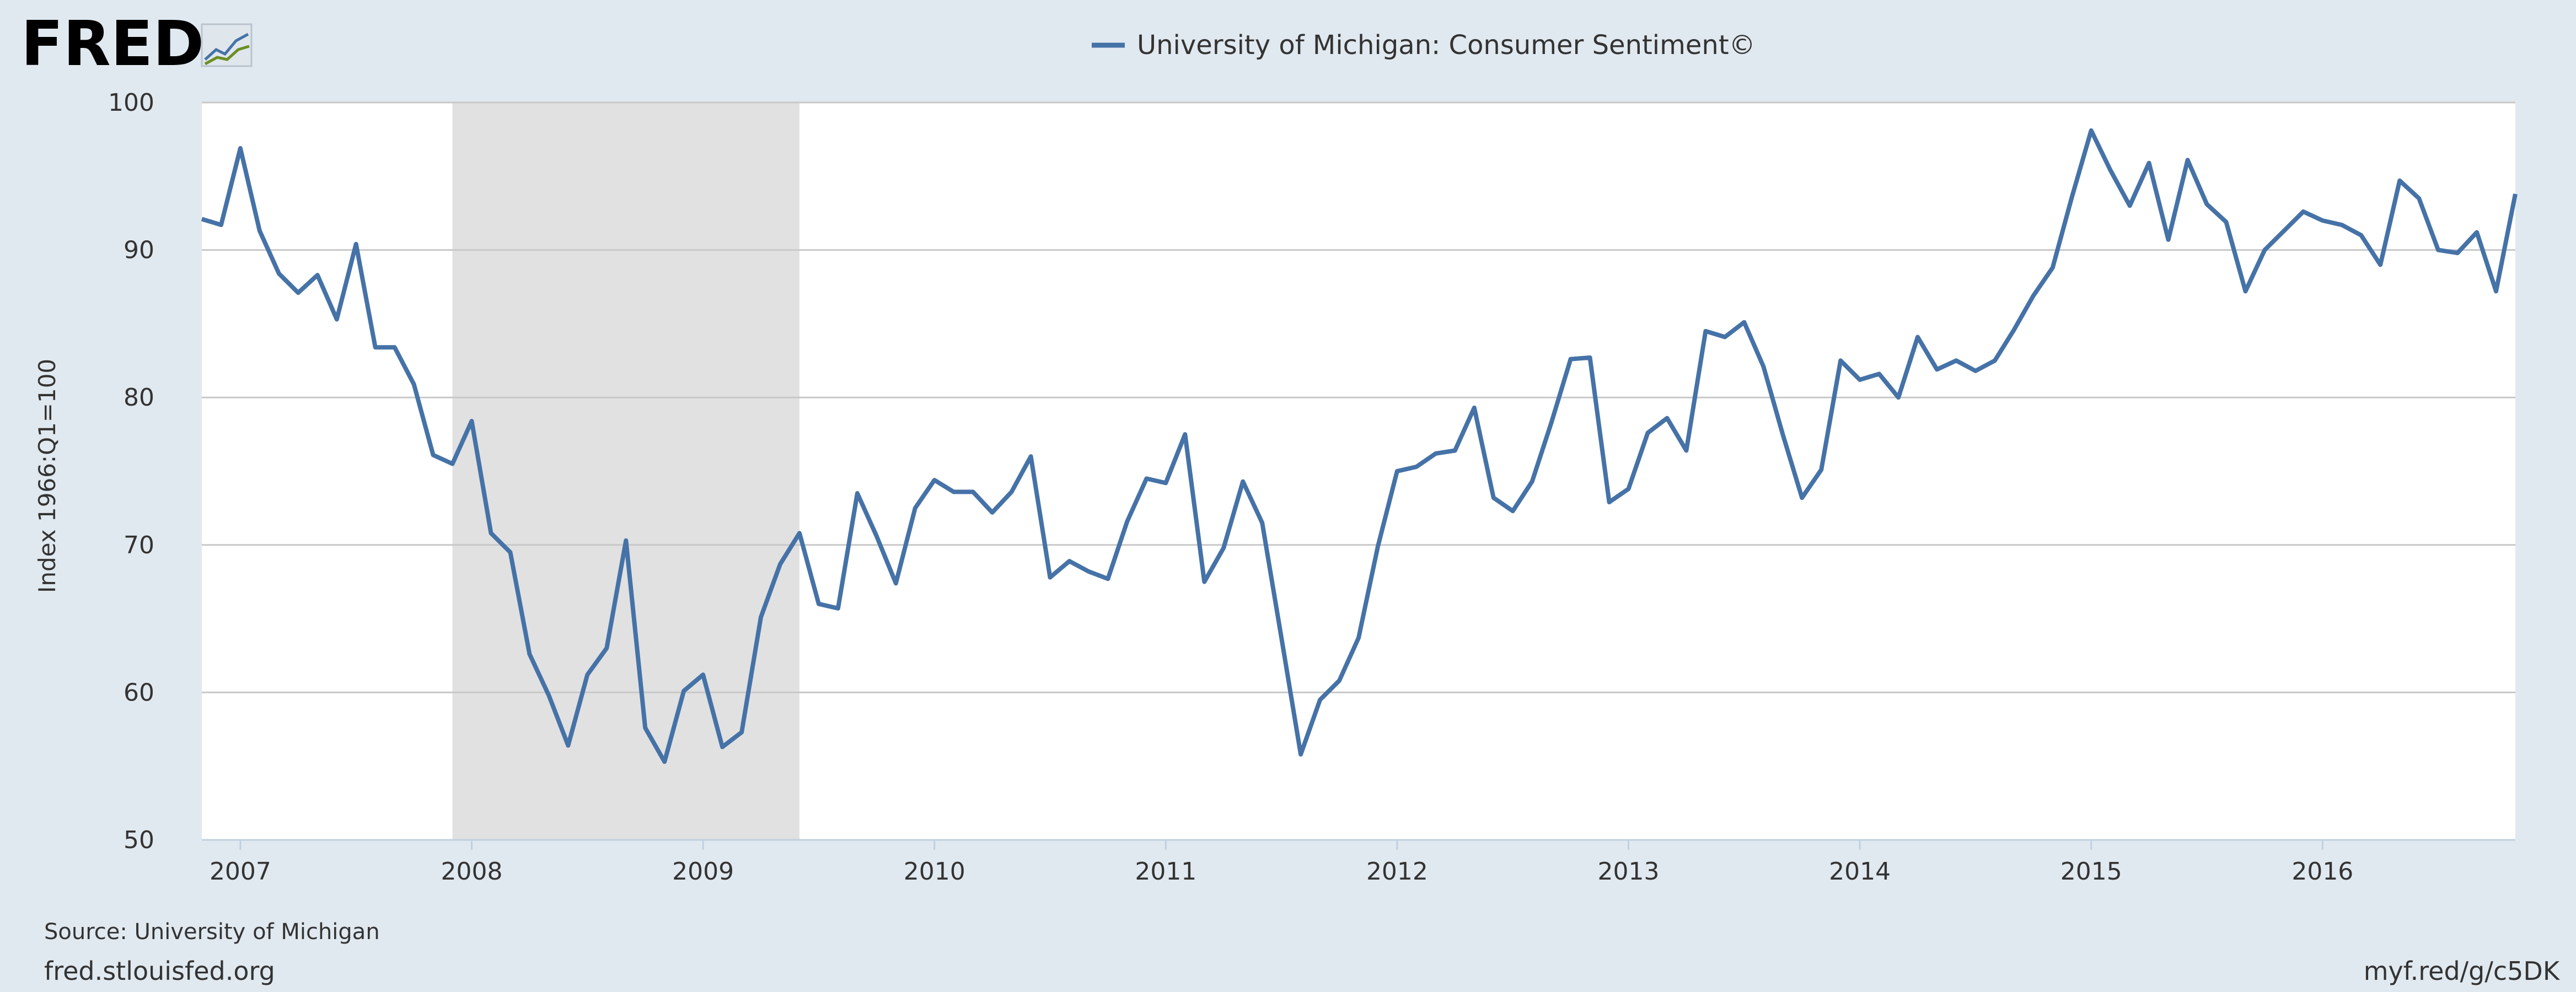  Describe the element at coordinates (112, 44) in the screenshot. I see `fred-logo-text: FRED` at that location.